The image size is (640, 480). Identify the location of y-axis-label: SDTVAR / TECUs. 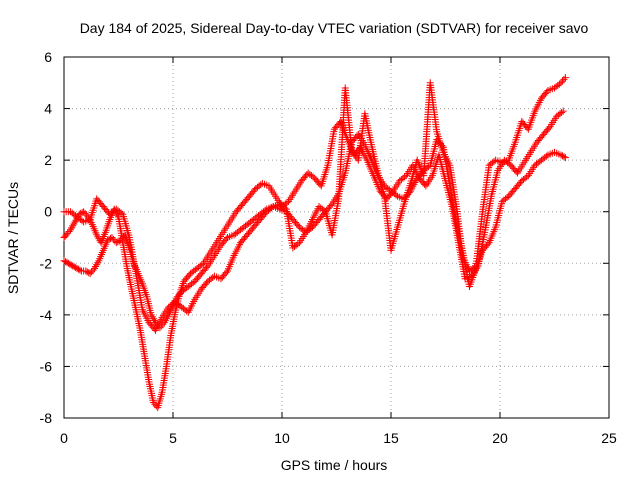
(13, 238).